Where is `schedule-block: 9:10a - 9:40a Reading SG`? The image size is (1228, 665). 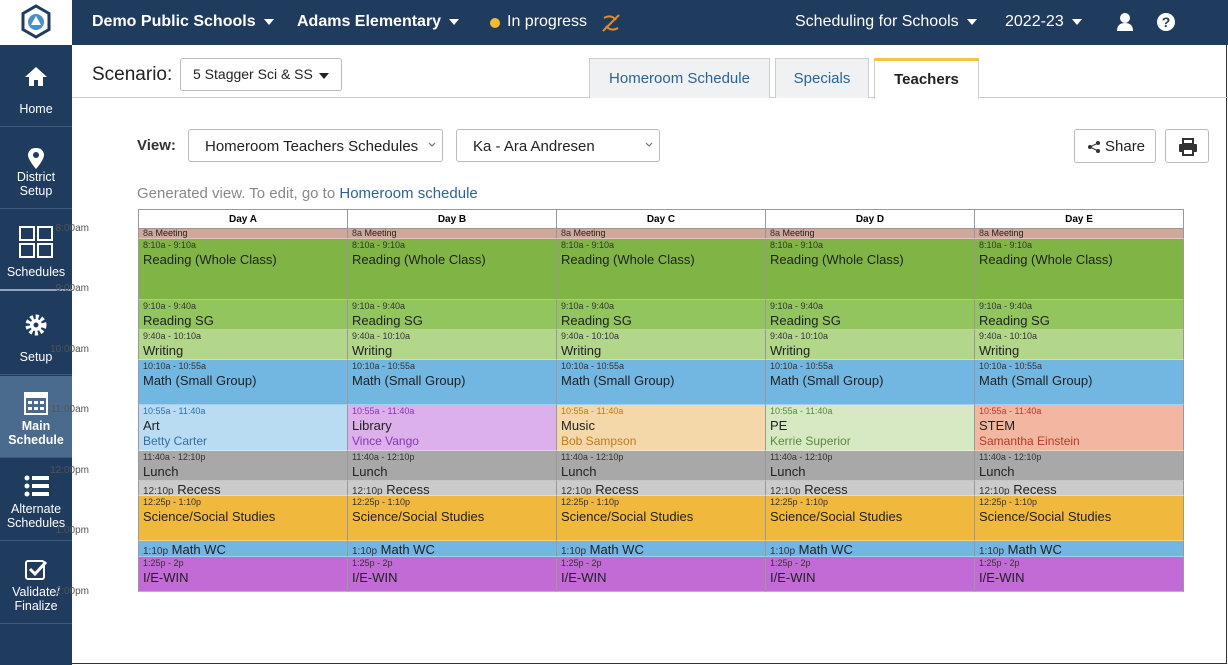 schedule-block: 9:10a - 9:40a Reading SG is located at coordinates (452, 315).